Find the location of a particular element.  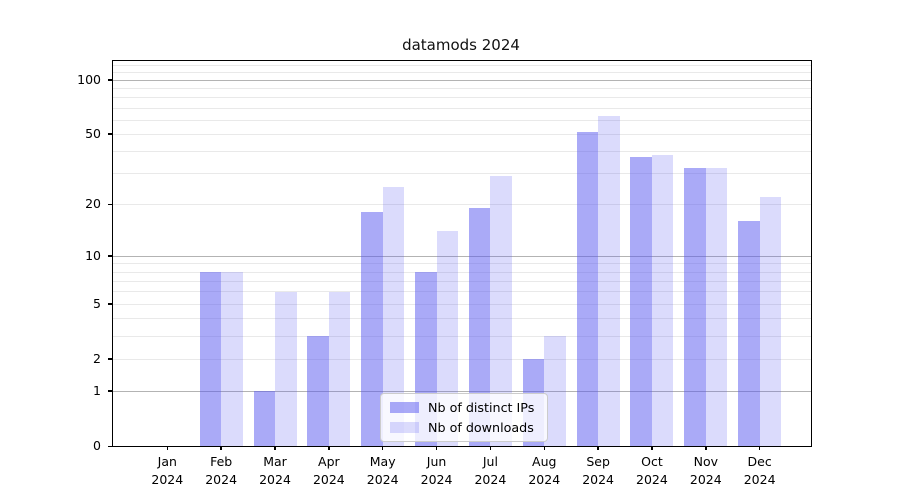

y-tick-label: 2 is located at coordinates (97, 358).